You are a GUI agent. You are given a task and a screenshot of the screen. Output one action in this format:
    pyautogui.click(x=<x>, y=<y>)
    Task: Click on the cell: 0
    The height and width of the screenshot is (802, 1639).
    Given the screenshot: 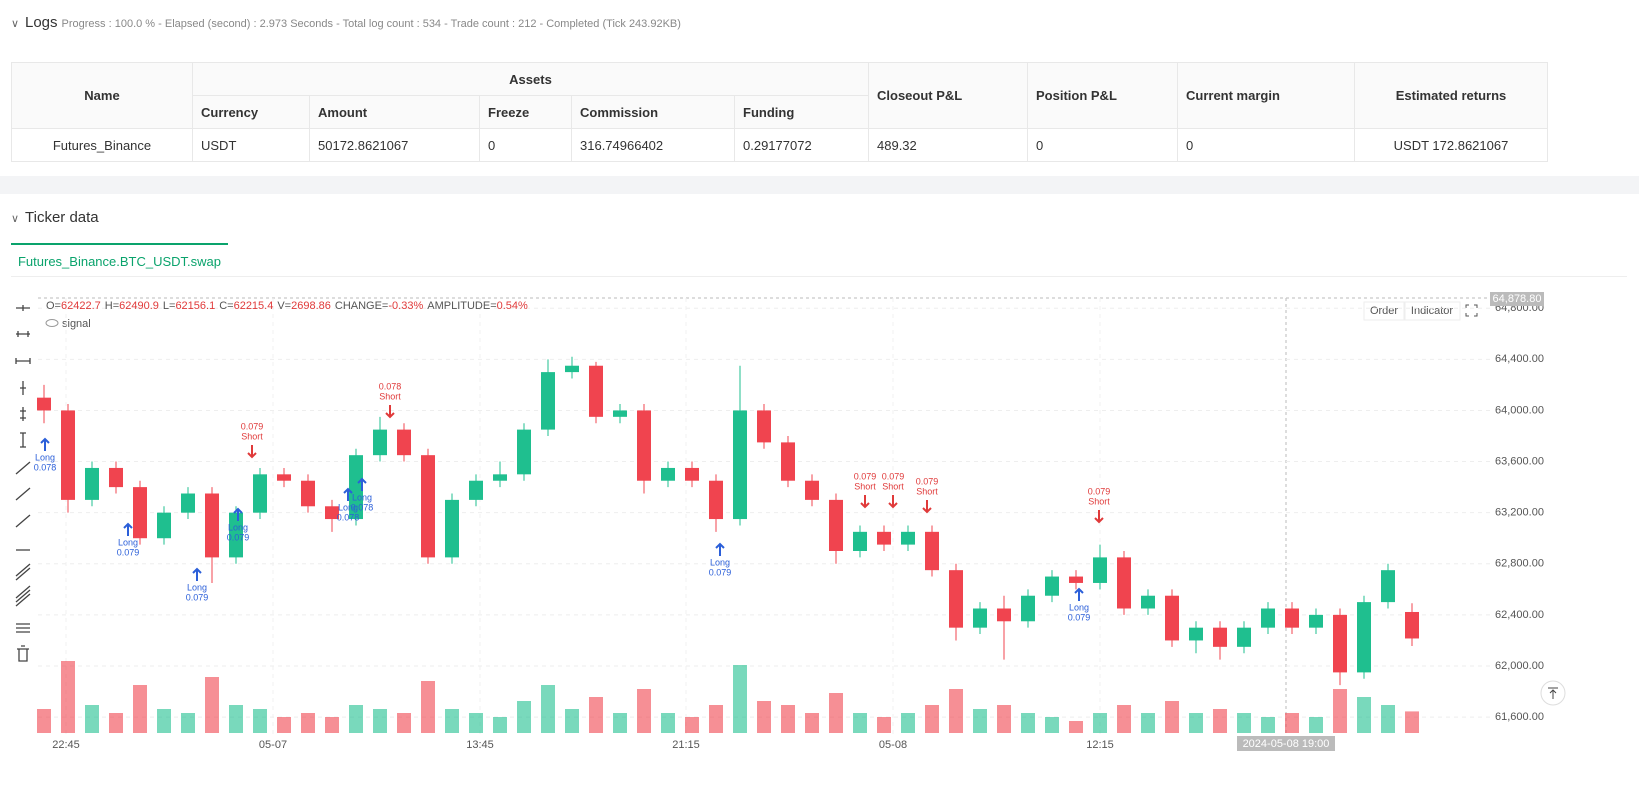 What is the action you would take?
    pyautogui.click(x=525, y=145)
    